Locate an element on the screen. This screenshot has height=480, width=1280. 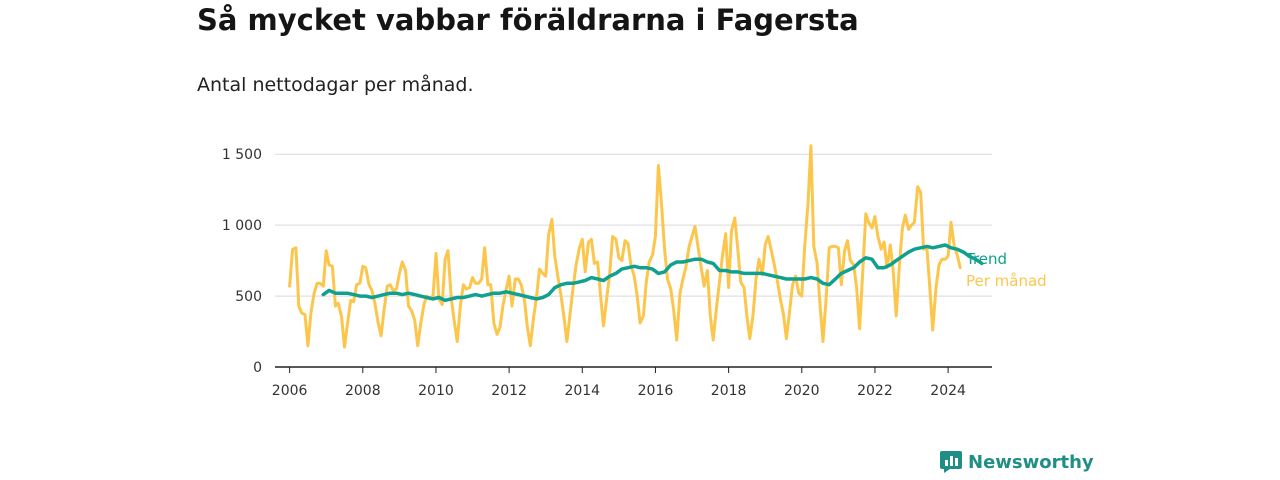
x-tick-label: 2020 is located at coordinates (802, 391).